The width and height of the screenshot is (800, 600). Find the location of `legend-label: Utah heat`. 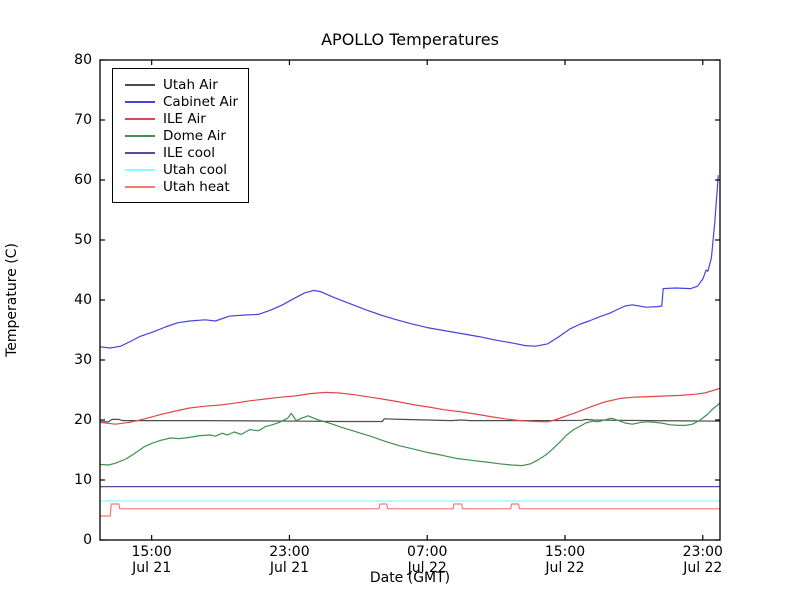

legend-label: Utah heat is located at coordinates (196, 186).